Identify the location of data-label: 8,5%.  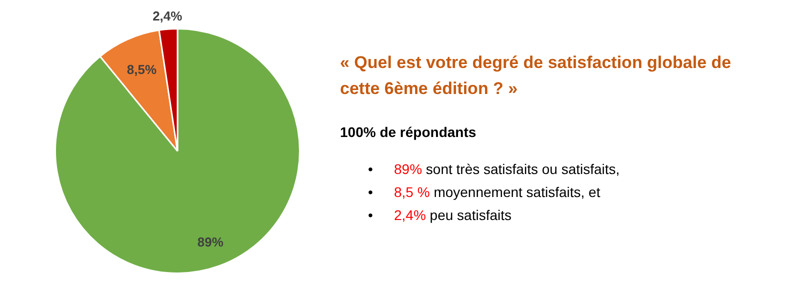
(141, 70).